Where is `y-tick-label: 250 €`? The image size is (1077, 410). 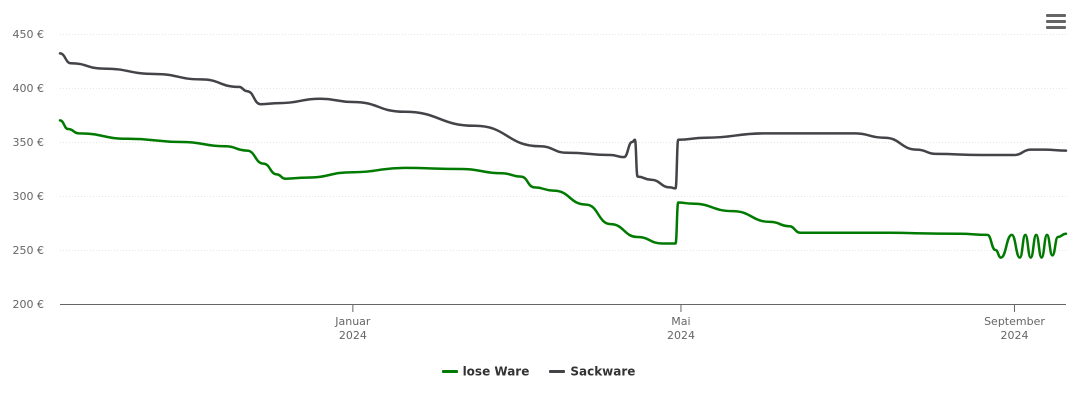 y-tick-label: 250 € is located at coordinates (29, 250).